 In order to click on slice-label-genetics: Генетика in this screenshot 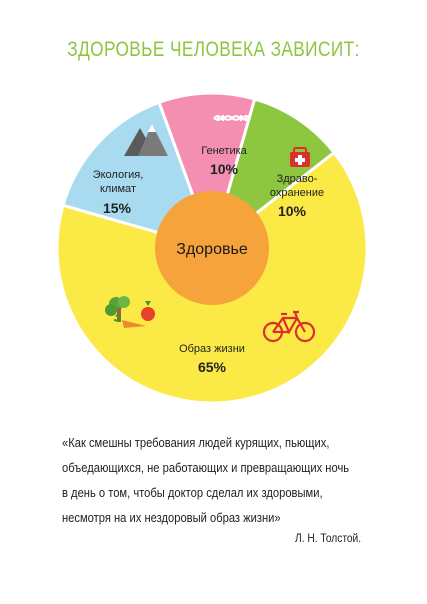, I will do `click(224, 151)`.